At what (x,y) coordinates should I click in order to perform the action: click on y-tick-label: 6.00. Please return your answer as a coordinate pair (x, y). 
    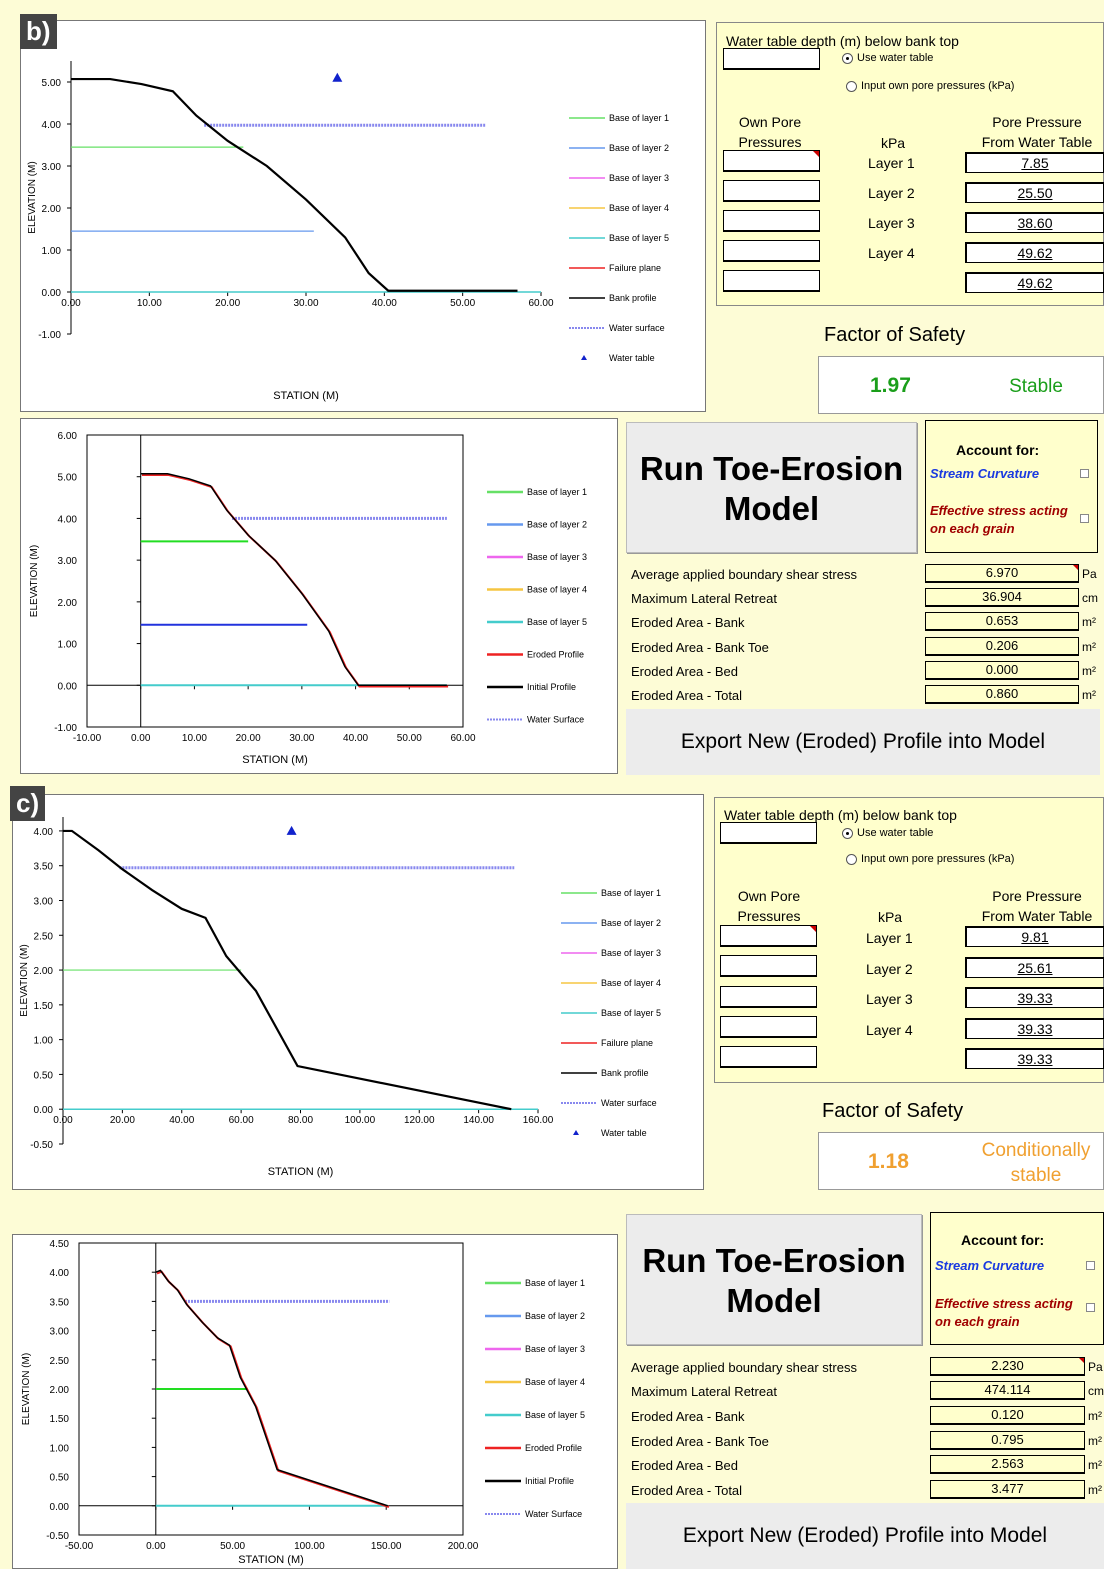
    Looking at the image, I should click on (68, 436).